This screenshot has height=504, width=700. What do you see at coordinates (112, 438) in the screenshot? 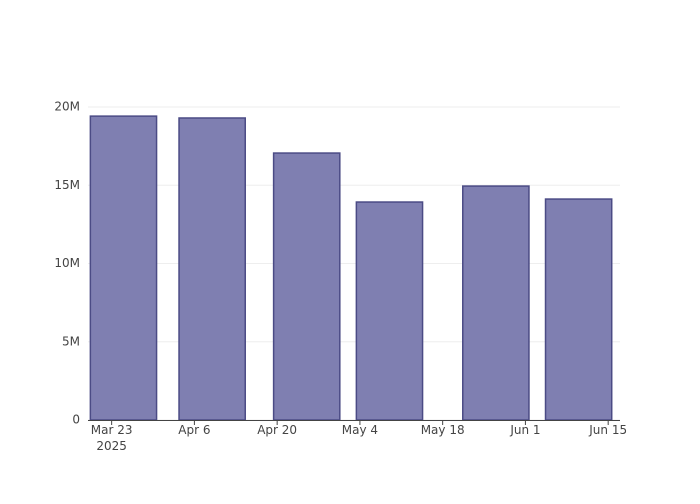
I see `x-tick-label: Mar 23 2025` at bounding box center [112, 438].